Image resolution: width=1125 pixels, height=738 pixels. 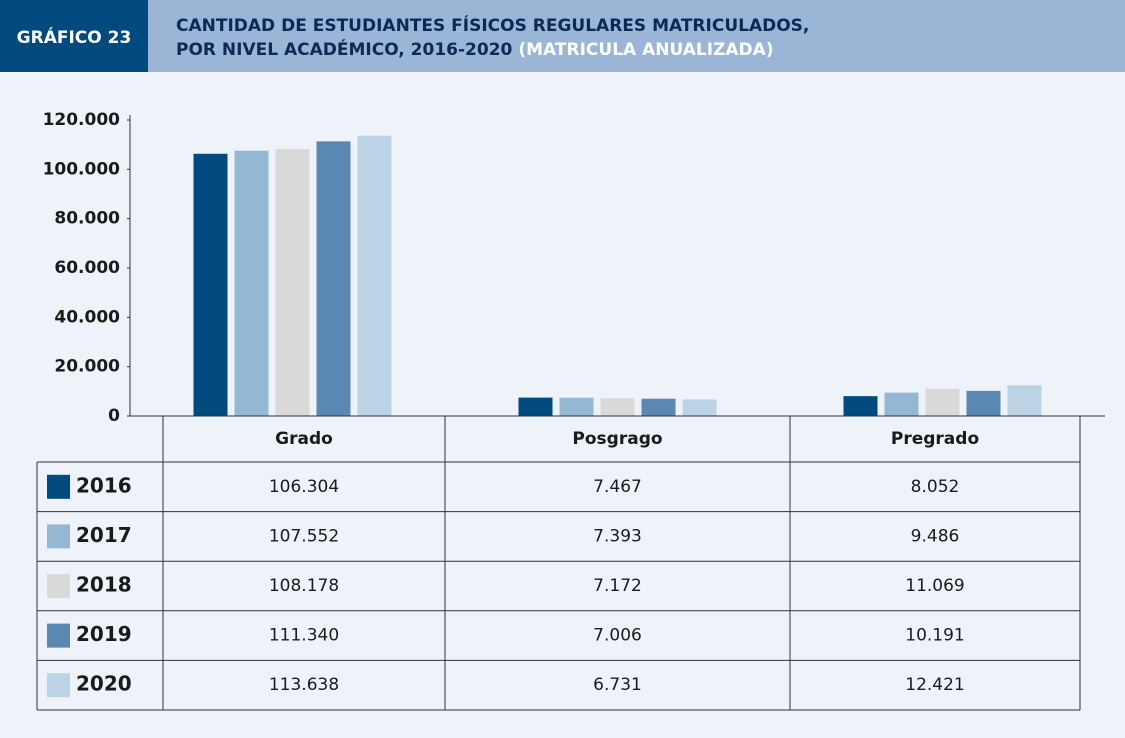 What do you see at coordinates (87, 317) in the screenshot?
I see `y-tick-label: 40.000` at bounding box center [87, 317].